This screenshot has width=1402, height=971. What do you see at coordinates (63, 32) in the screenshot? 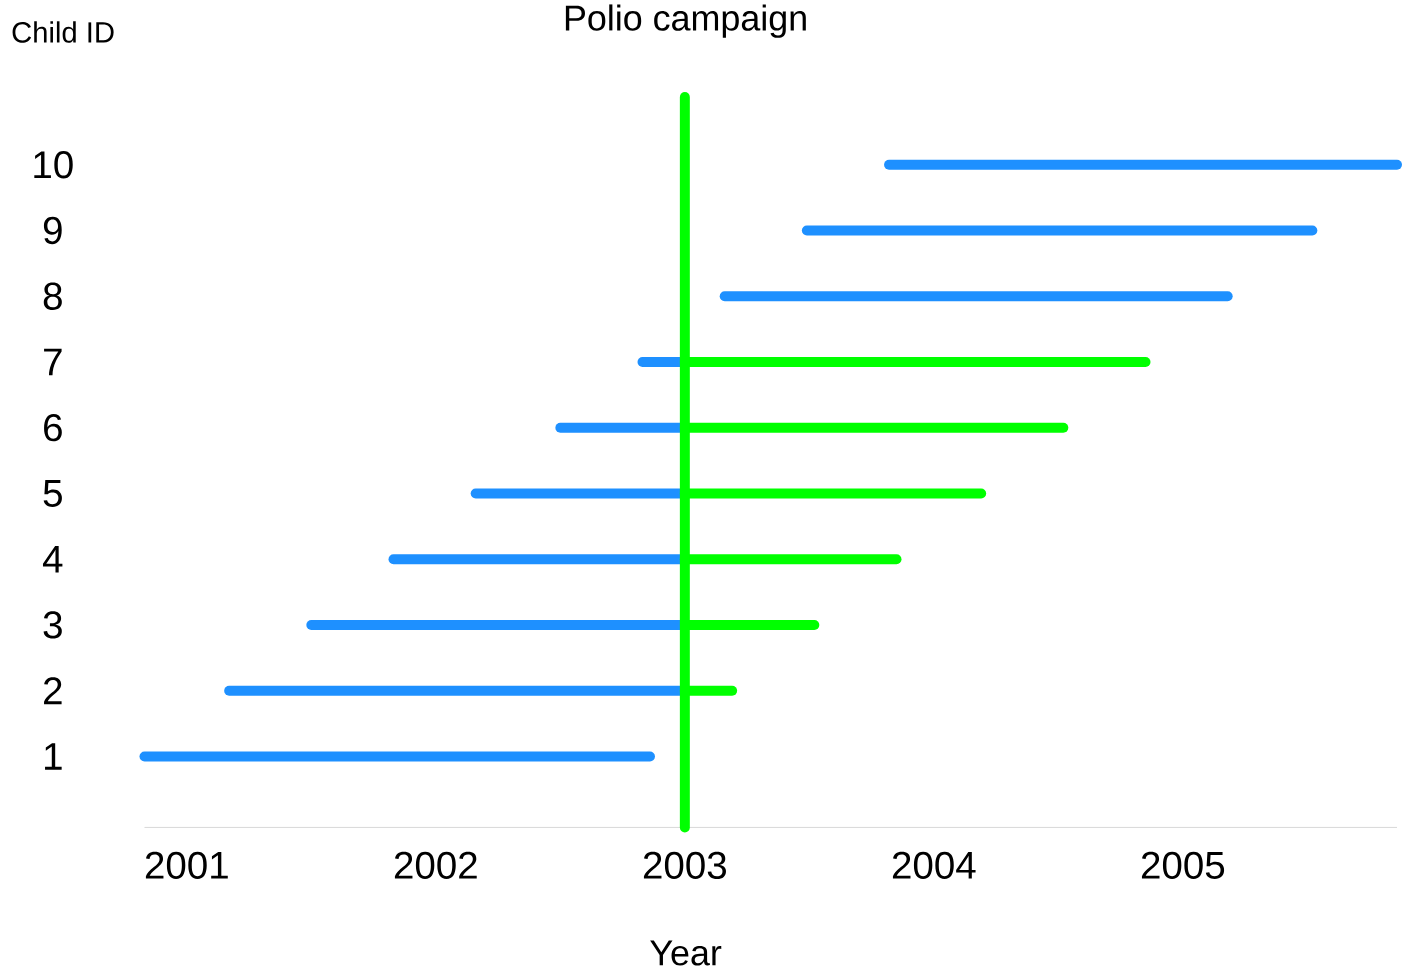
I see `y-axis-title: Child ID` at bounding box center [63, 32].